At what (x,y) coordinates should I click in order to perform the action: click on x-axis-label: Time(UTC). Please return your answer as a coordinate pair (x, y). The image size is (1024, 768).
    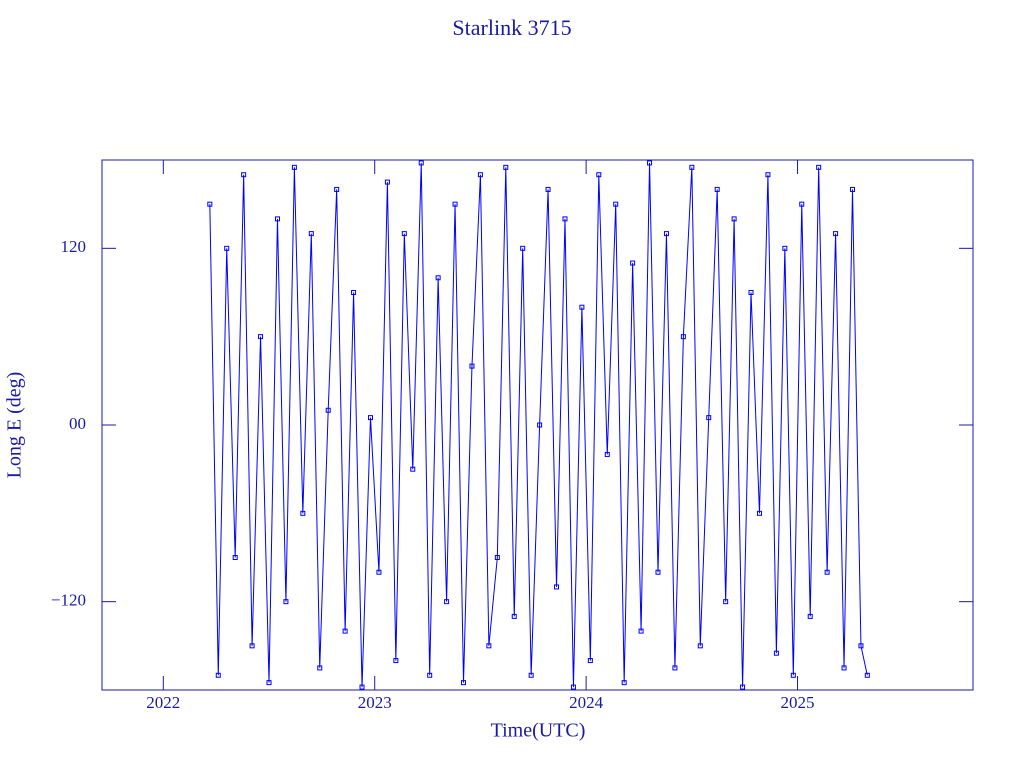
    Looking at the image, I should click on (538, 731).